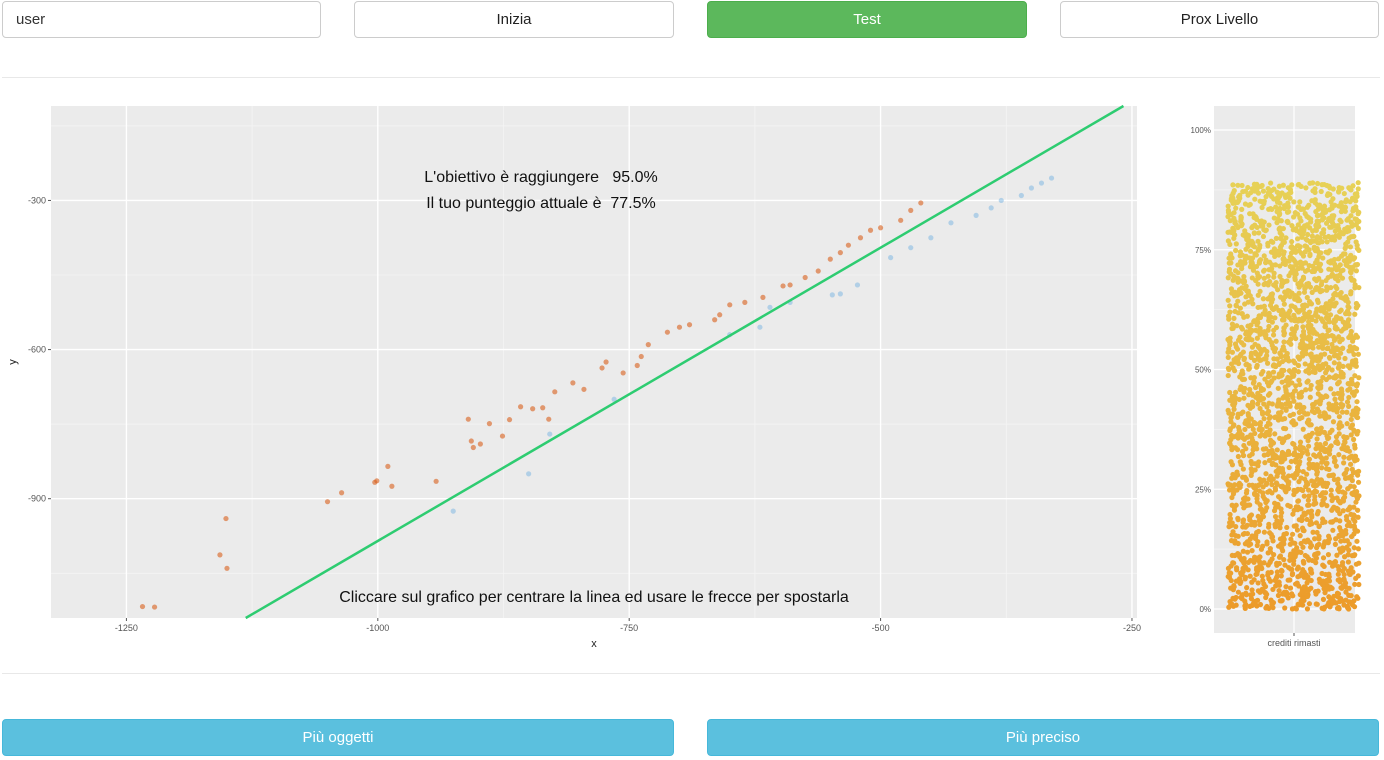  What do you see at coordinates (1203, 489) in the screenshot?
I see `credits-tick-label: 25%` at bounding box center [1203, 489].